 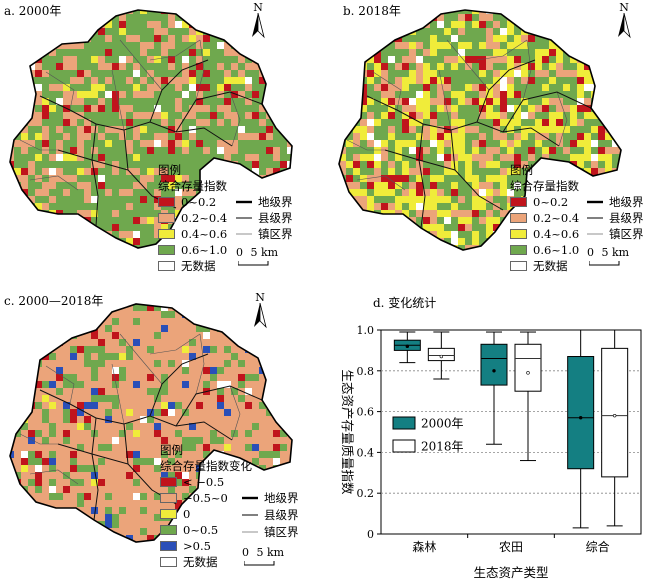 I want to click on north-arrow-icon: N, so click(x=260, y=312).